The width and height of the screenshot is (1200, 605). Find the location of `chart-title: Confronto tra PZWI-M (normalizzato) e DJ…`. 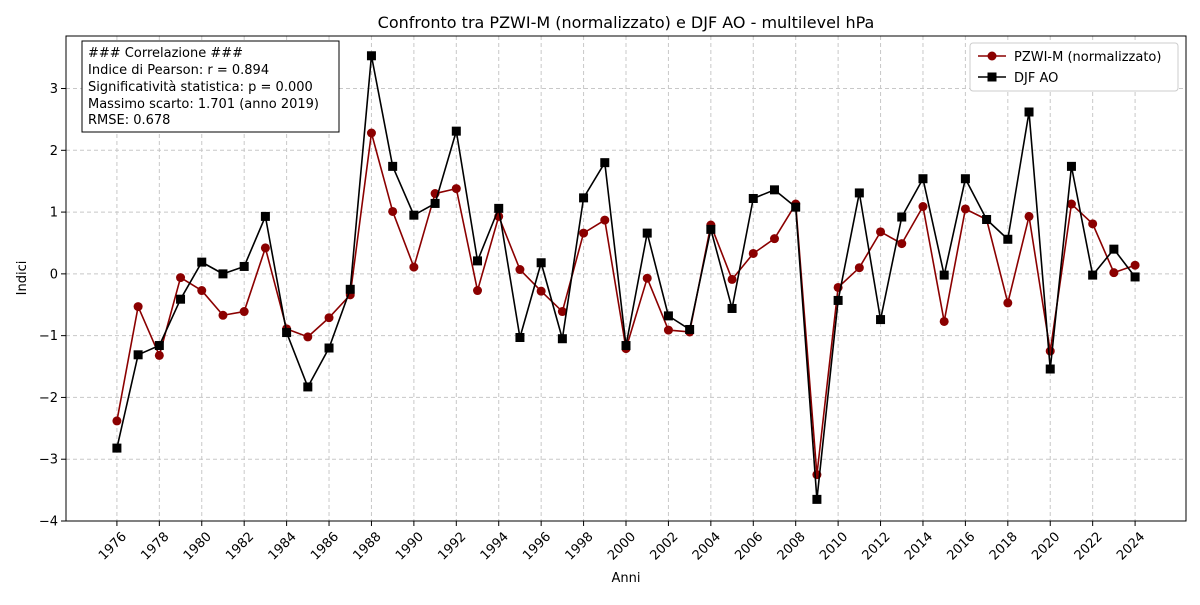

chart-title: Confronto tra PZWI-M (normalizzato) e DJ… is located at coordinates (626, 22).